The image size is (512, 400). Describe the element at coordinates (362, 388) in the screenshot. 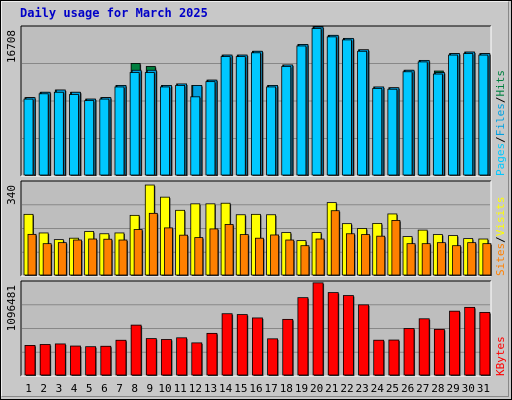

I see `x-tick-label: 23` at that location.